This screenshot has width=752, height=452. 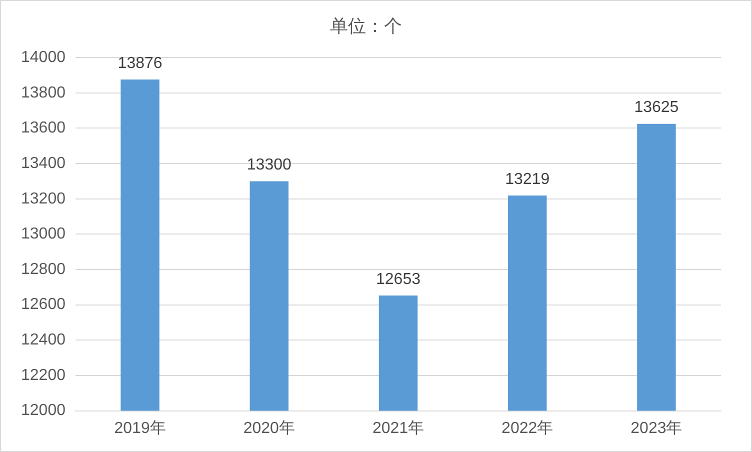 I want to click on chart-title: 单位：个, so click(x=366, y=26).